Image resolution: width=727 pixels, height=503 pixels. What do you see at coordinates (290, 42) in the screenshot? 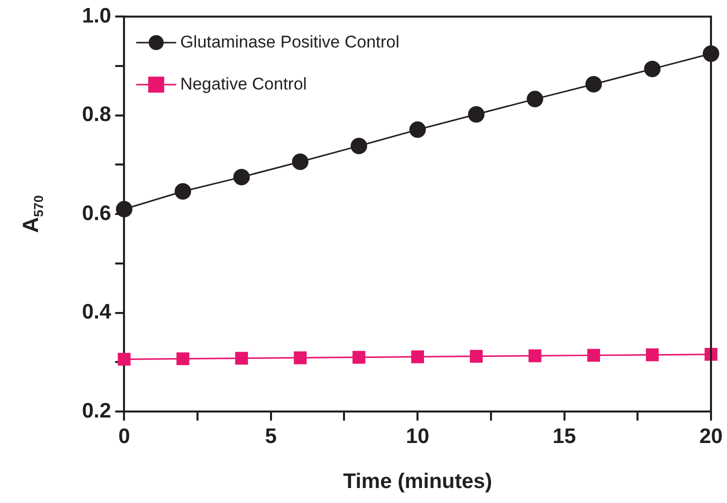
I see `legend-label: Glutaminase Positive Control` at bounding box center [290, 42].